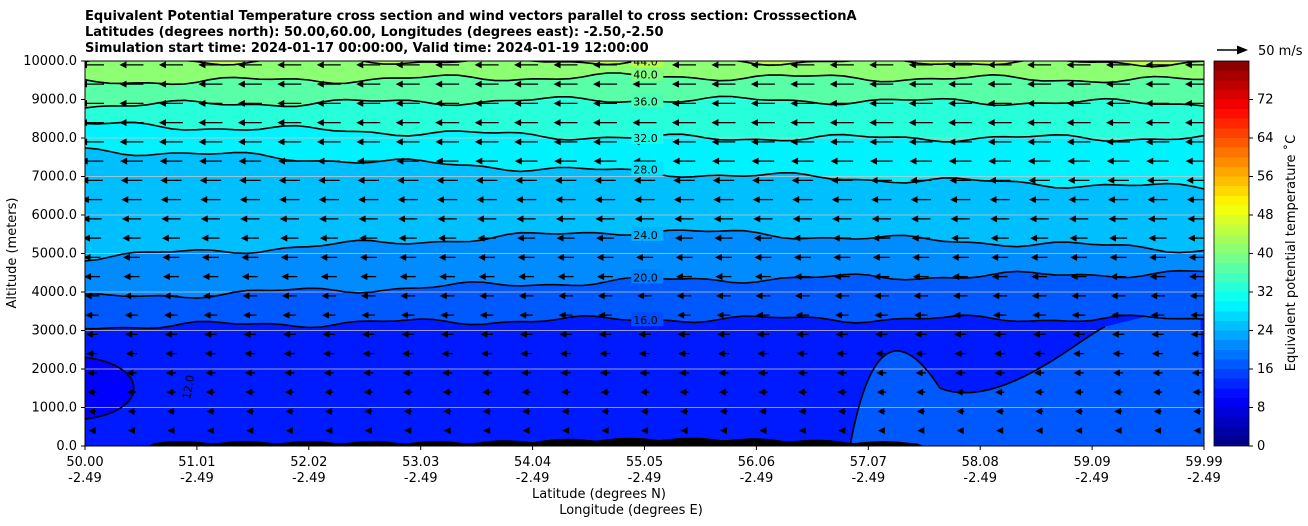 Image resolution: width=1308 pixels, height=526 pixels. I want to click on colorbar-tick-label: 16, so click(1265, 369).